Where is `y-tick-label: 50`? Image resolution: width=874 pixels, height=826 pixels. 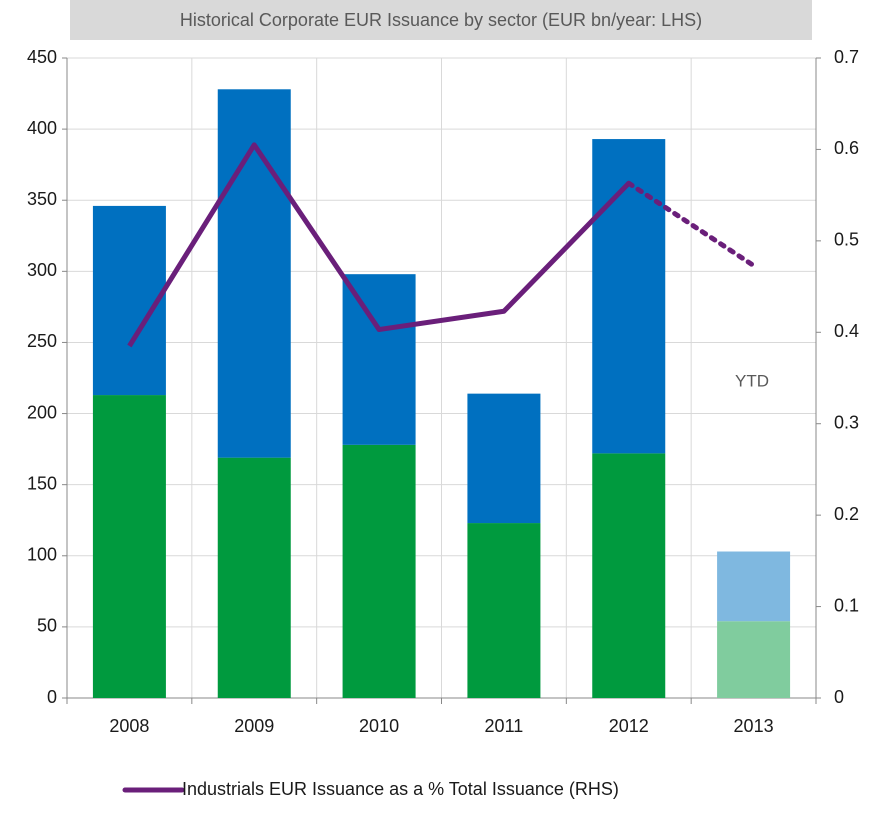
y-tick-label: 50 is located at coordinates (47, 626).